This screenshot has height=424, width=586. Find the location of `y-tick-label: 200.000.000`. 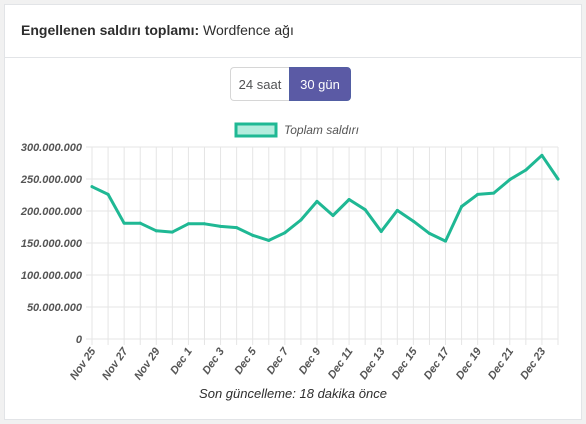

y-tick-label: 200.000.000 is located at coordinates (51, 212).